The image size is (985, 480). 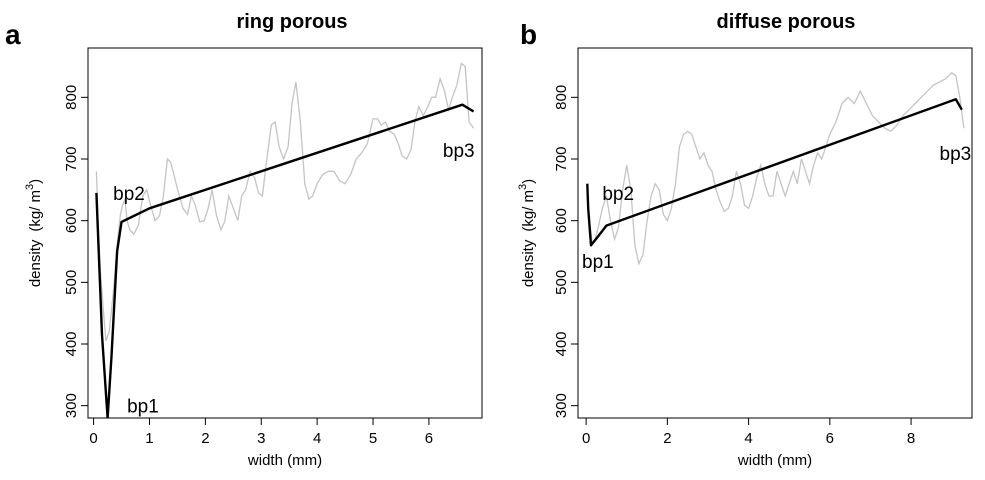 What do you see at coordinates (13, 34) in the screenshot?
I see `panel-letter: a` at bounding box center [13, 34].